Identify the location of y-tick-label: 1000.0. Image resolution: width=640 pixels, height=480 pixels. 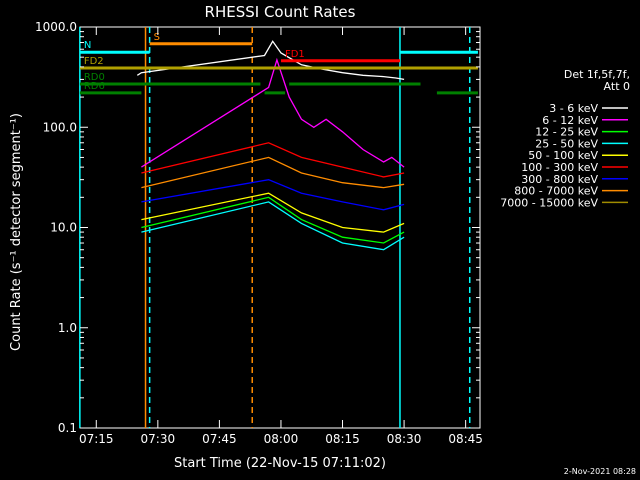
(56, 27).